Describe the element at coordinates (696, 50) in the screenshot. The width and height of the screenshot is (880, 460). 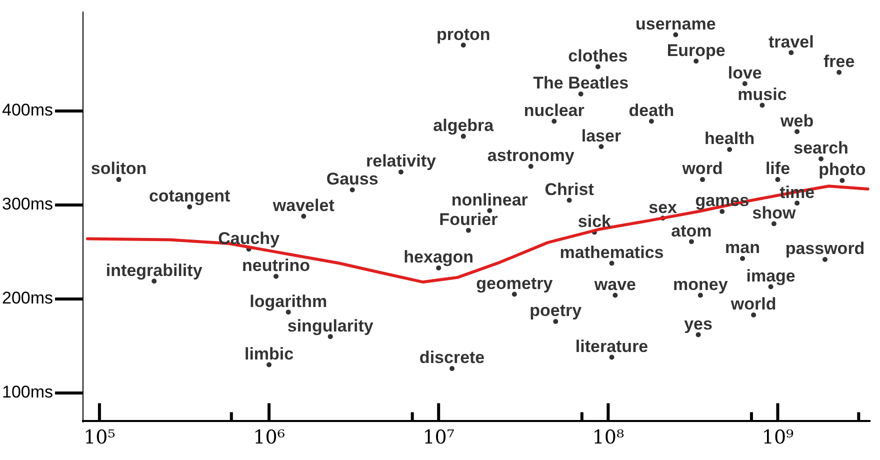
I see `data-label: Europe` at that location.